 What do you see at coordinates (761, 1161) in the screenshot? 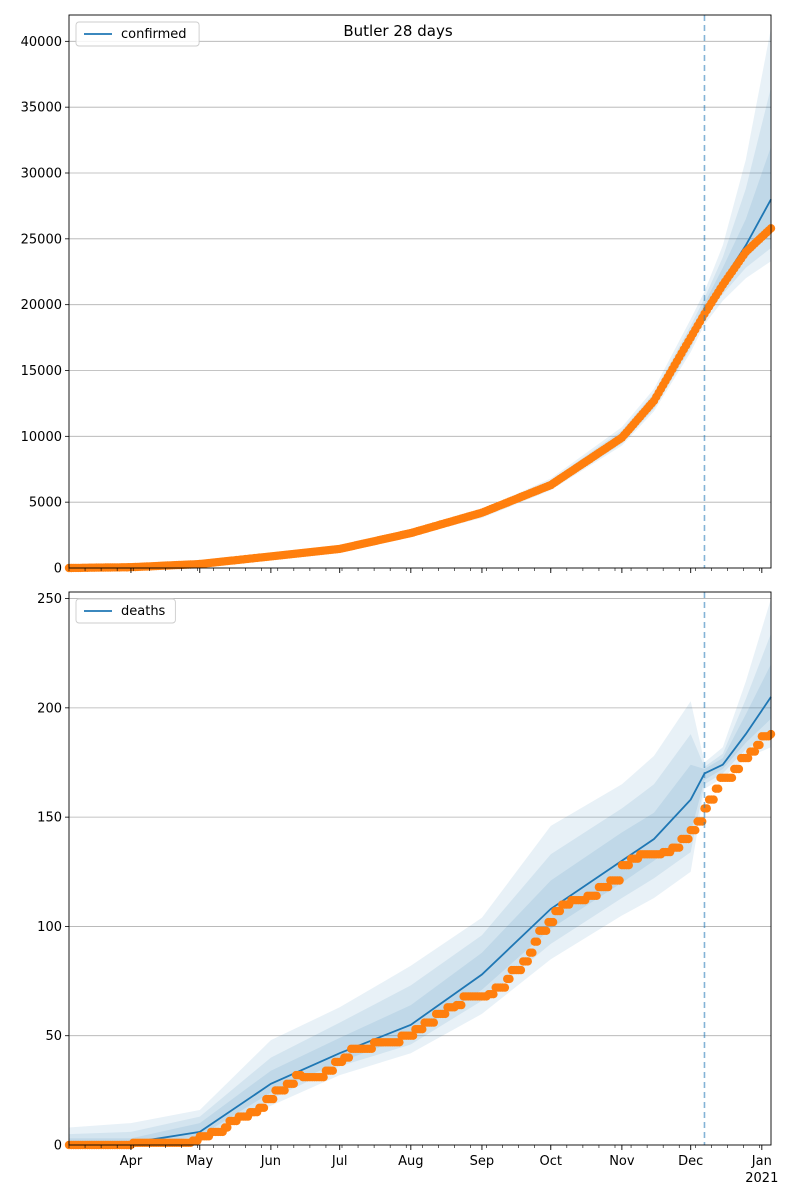
I see `x-tick-label: Jan` at bounding box center [761, 1161].